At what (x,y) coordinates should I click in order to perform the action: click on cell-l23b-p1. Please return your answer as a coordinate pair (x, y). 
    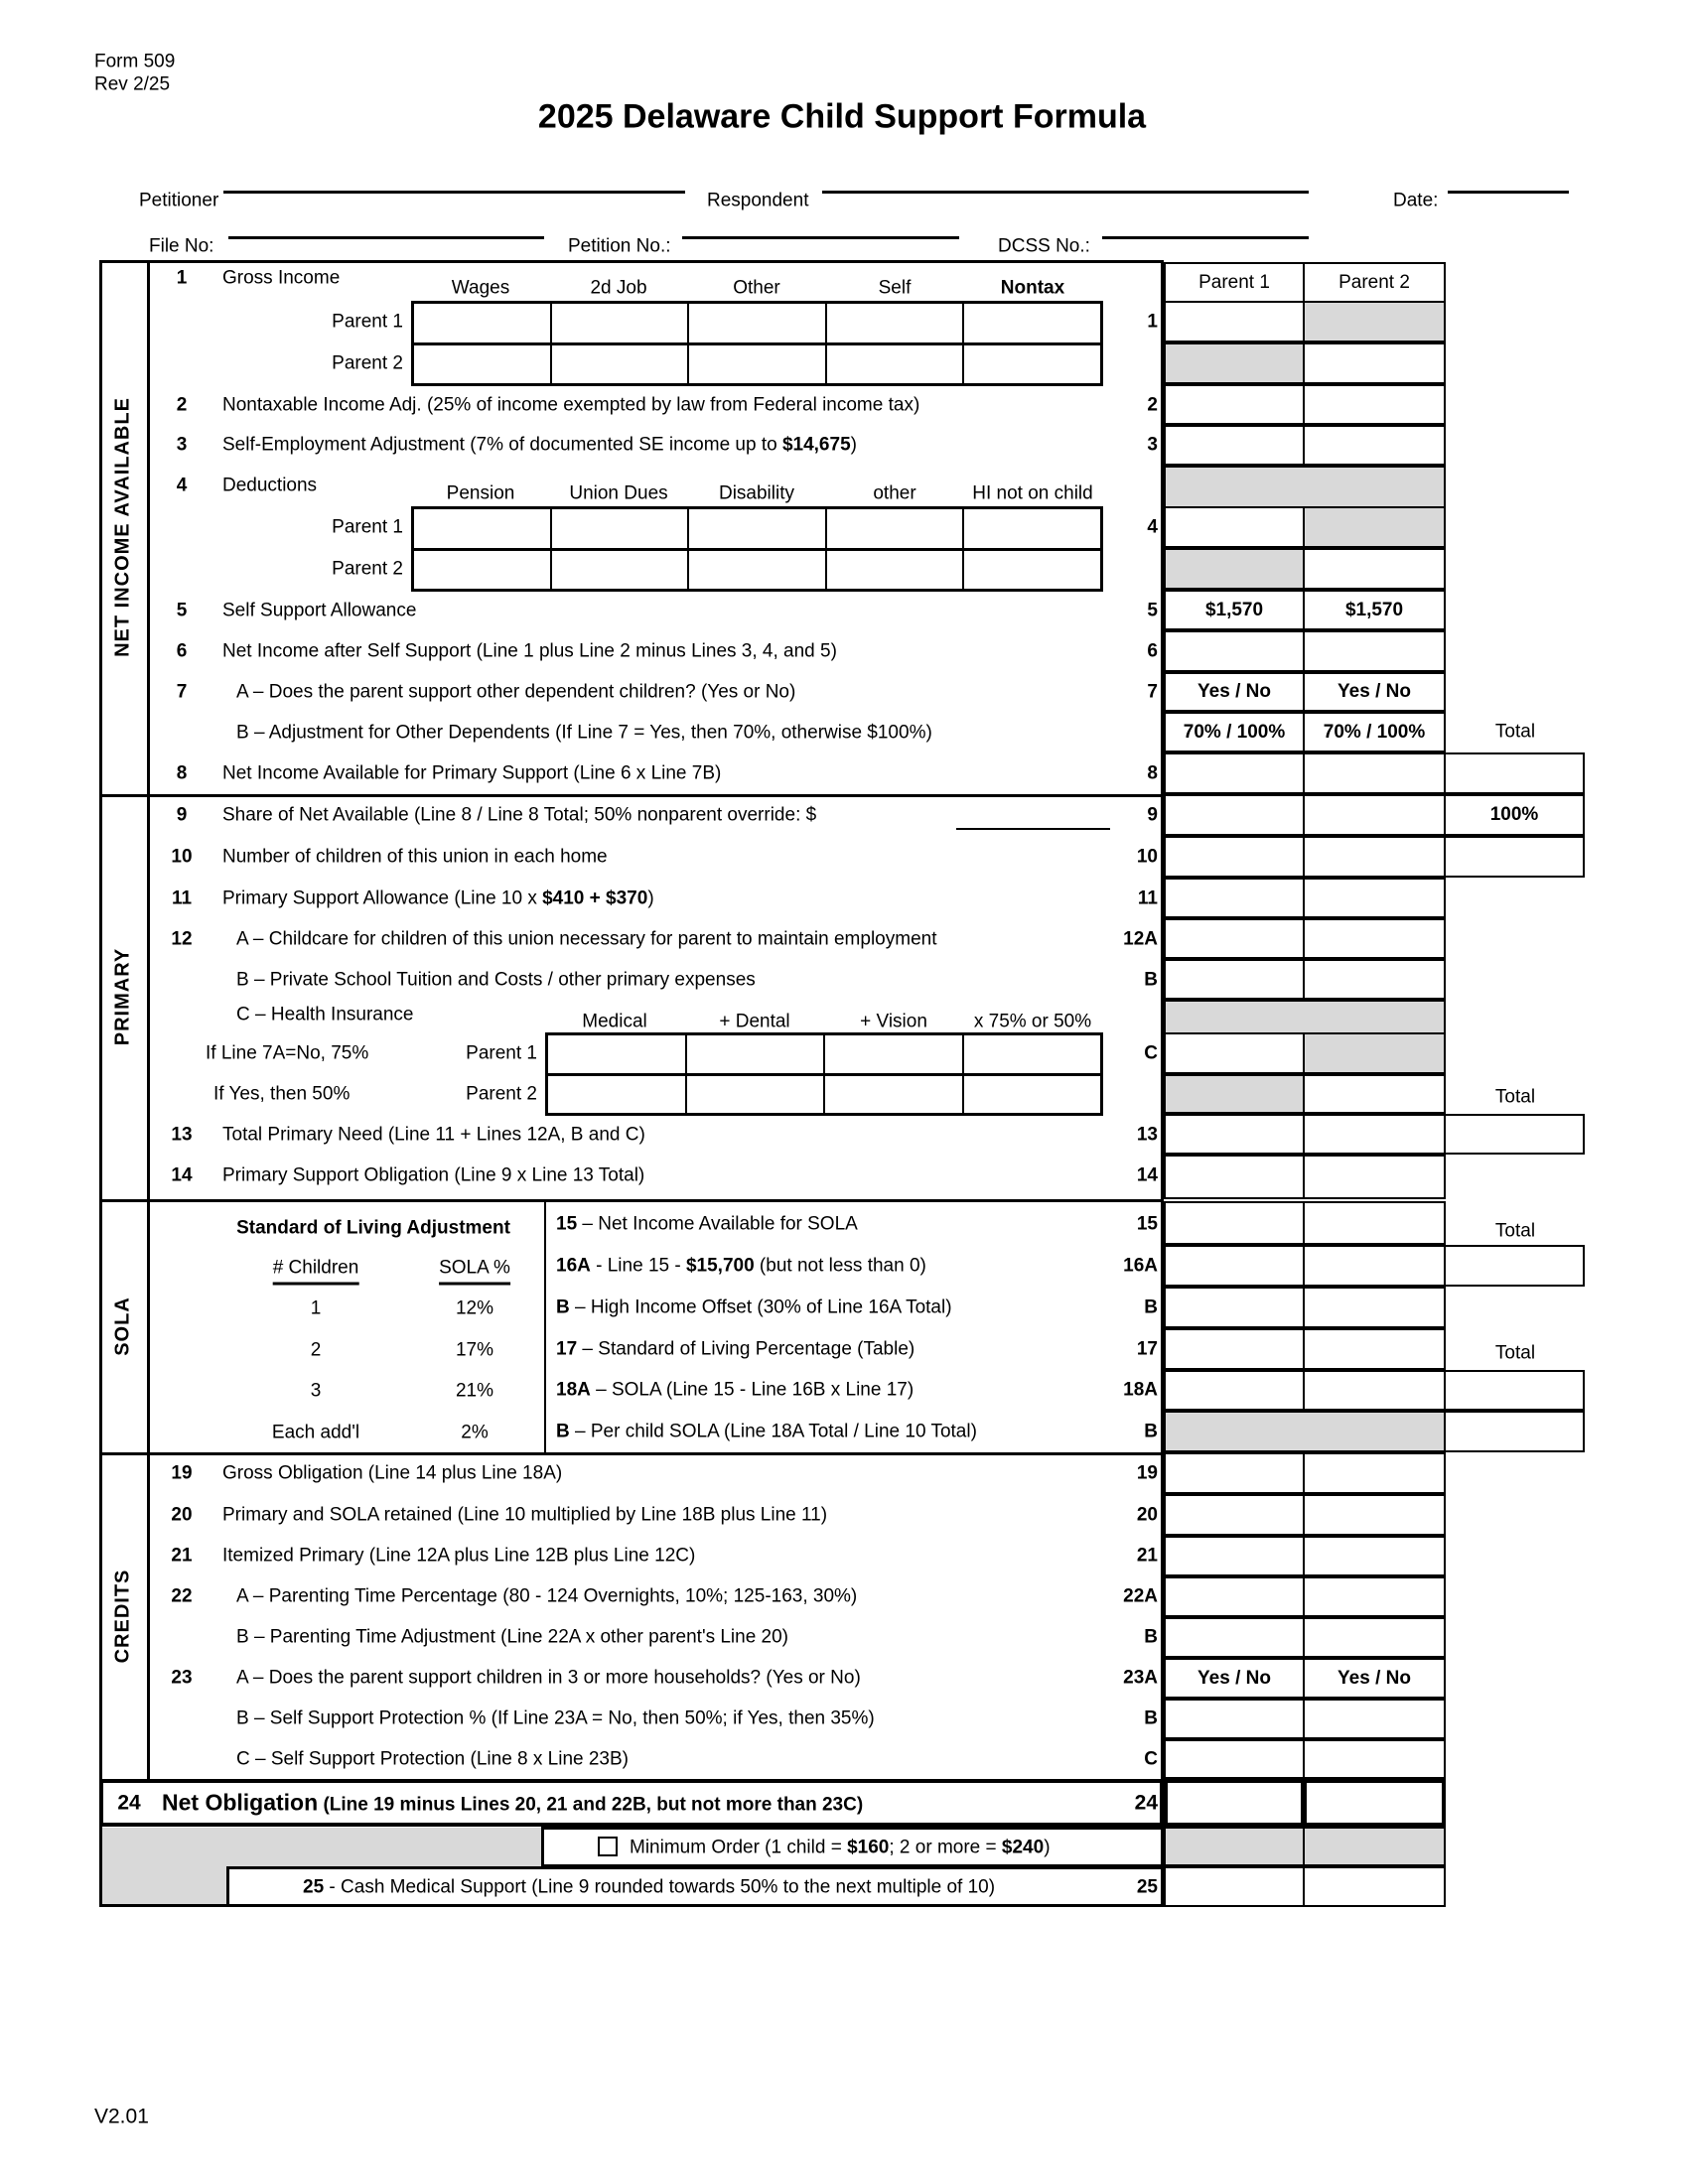
    Looking at the image, I should click on (1234, 1719).